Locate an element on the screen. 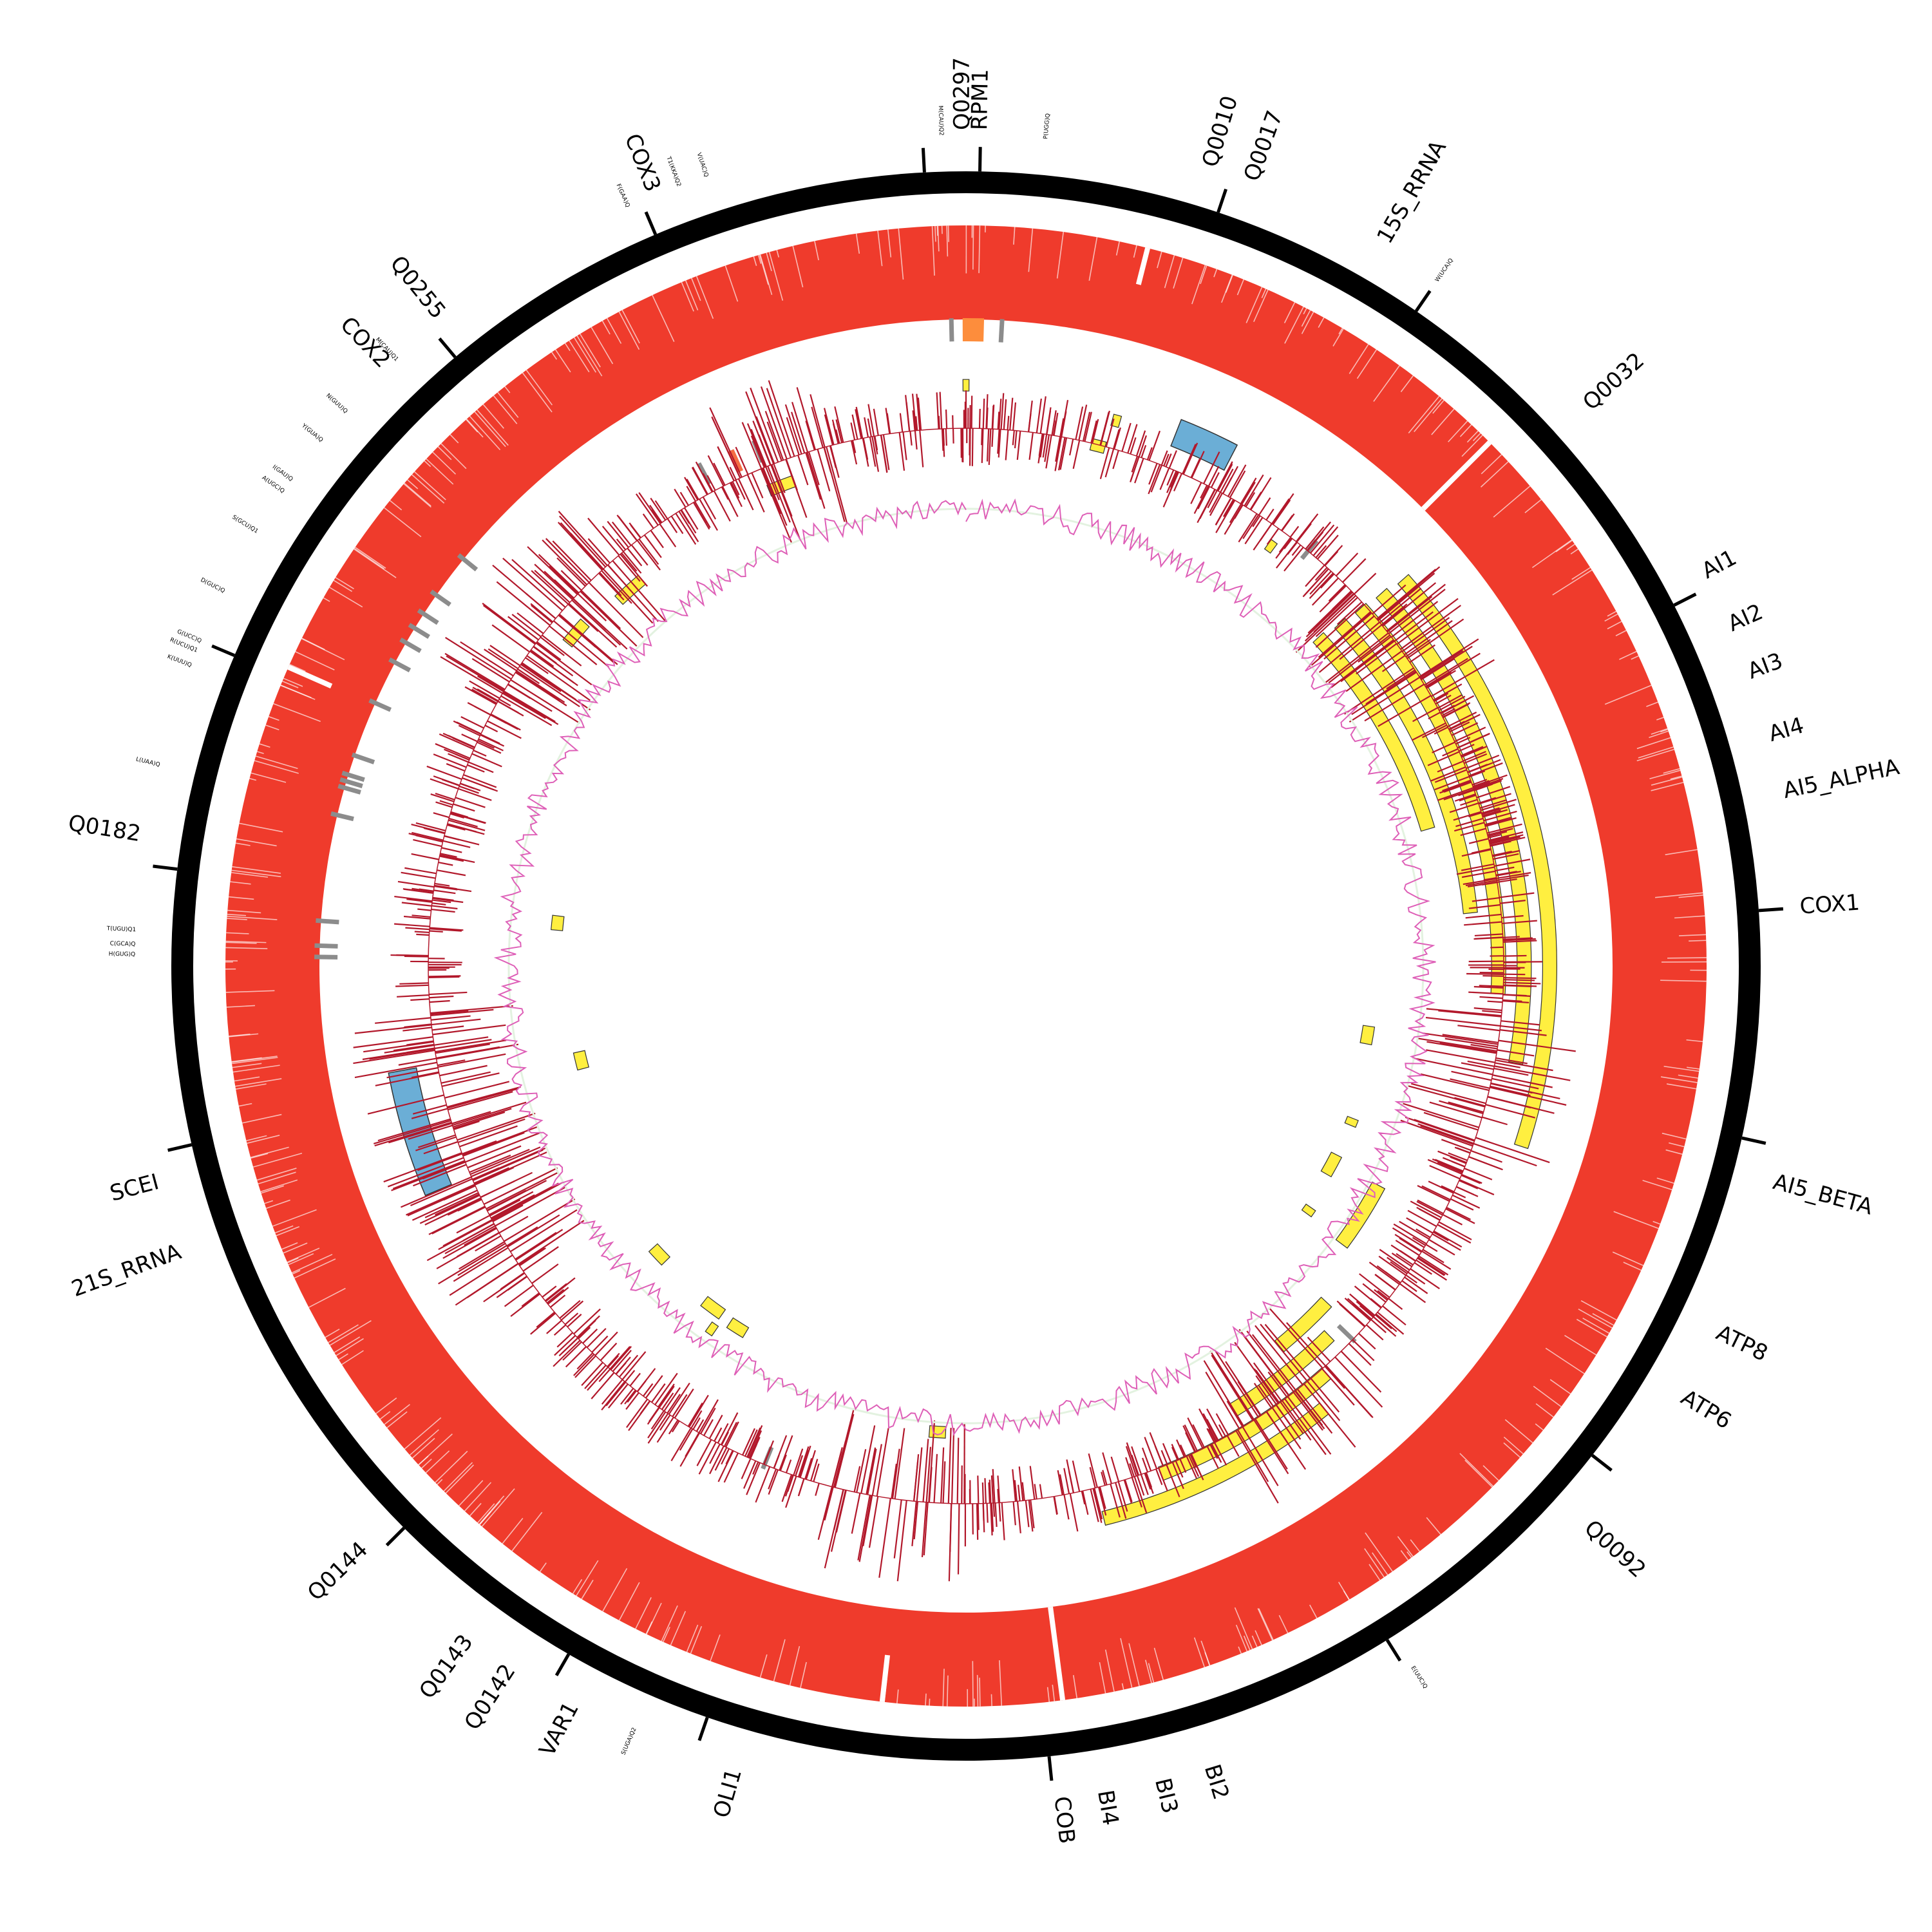  trna-label: H(GUG)Q is located at coordinates (123, 954).